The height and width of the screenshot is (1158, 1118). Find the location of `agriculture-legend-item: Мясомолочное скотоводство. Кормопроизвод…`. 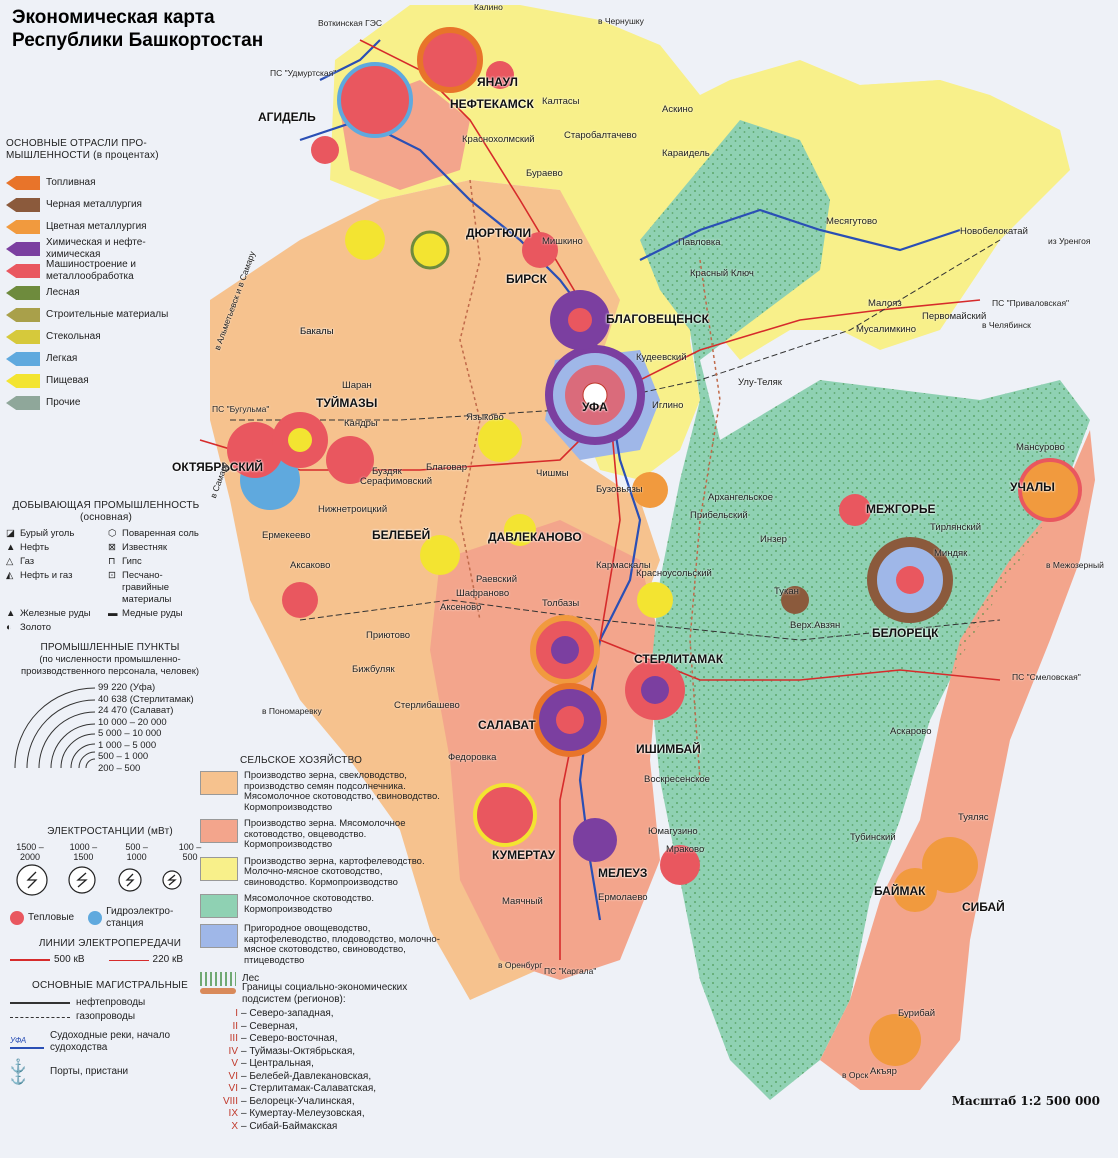

agriculture-legend-item: Мясомолочное скотоводство. Кормопроизвод… is located at coordinates (320, 905).